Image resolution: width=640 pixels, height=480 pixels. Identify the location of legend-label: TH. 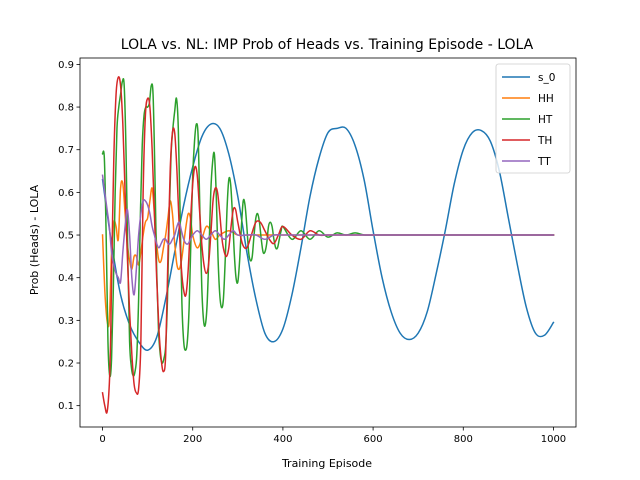
(544, 141).